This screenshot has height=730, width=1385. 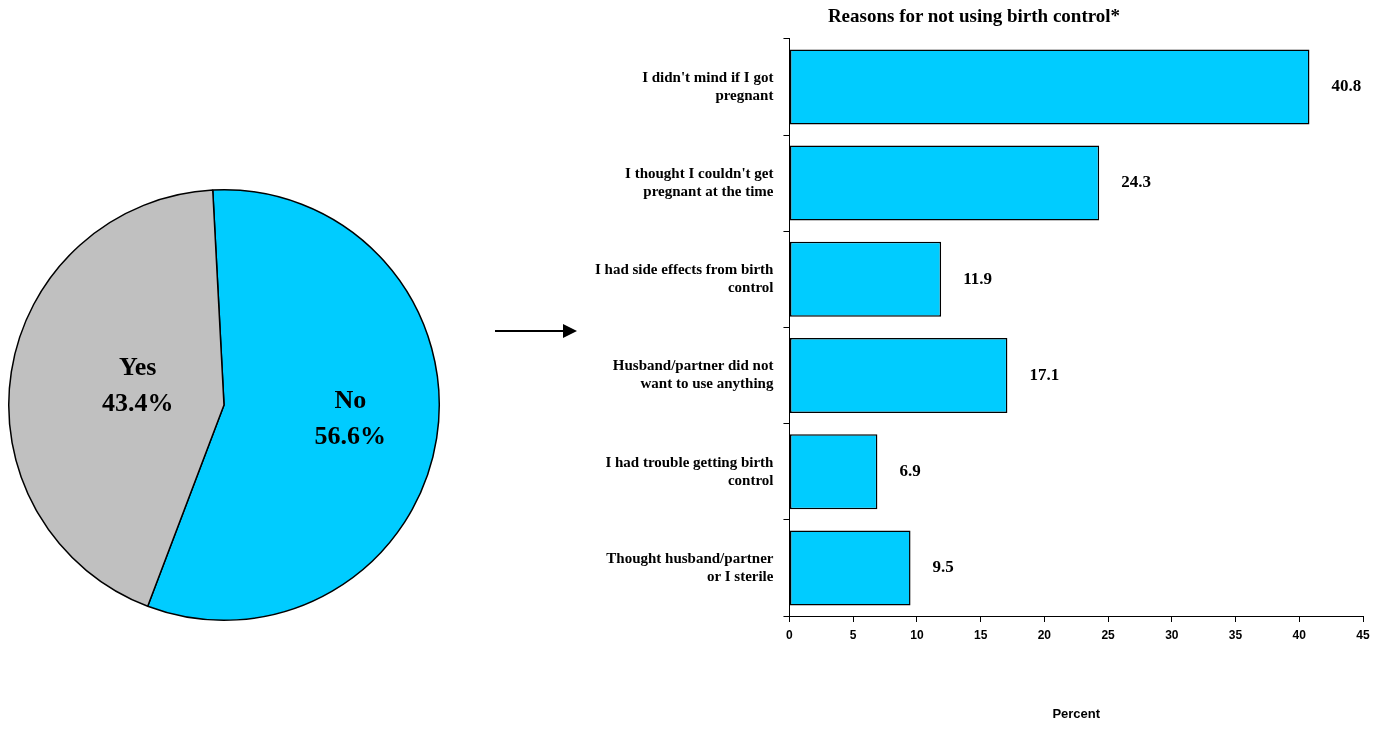 What do you see at coordinates (693, 374) in the screenshot?
I see `y-tick-label: Husband/partner did not want to use anything` at bounding box center [693, 374].